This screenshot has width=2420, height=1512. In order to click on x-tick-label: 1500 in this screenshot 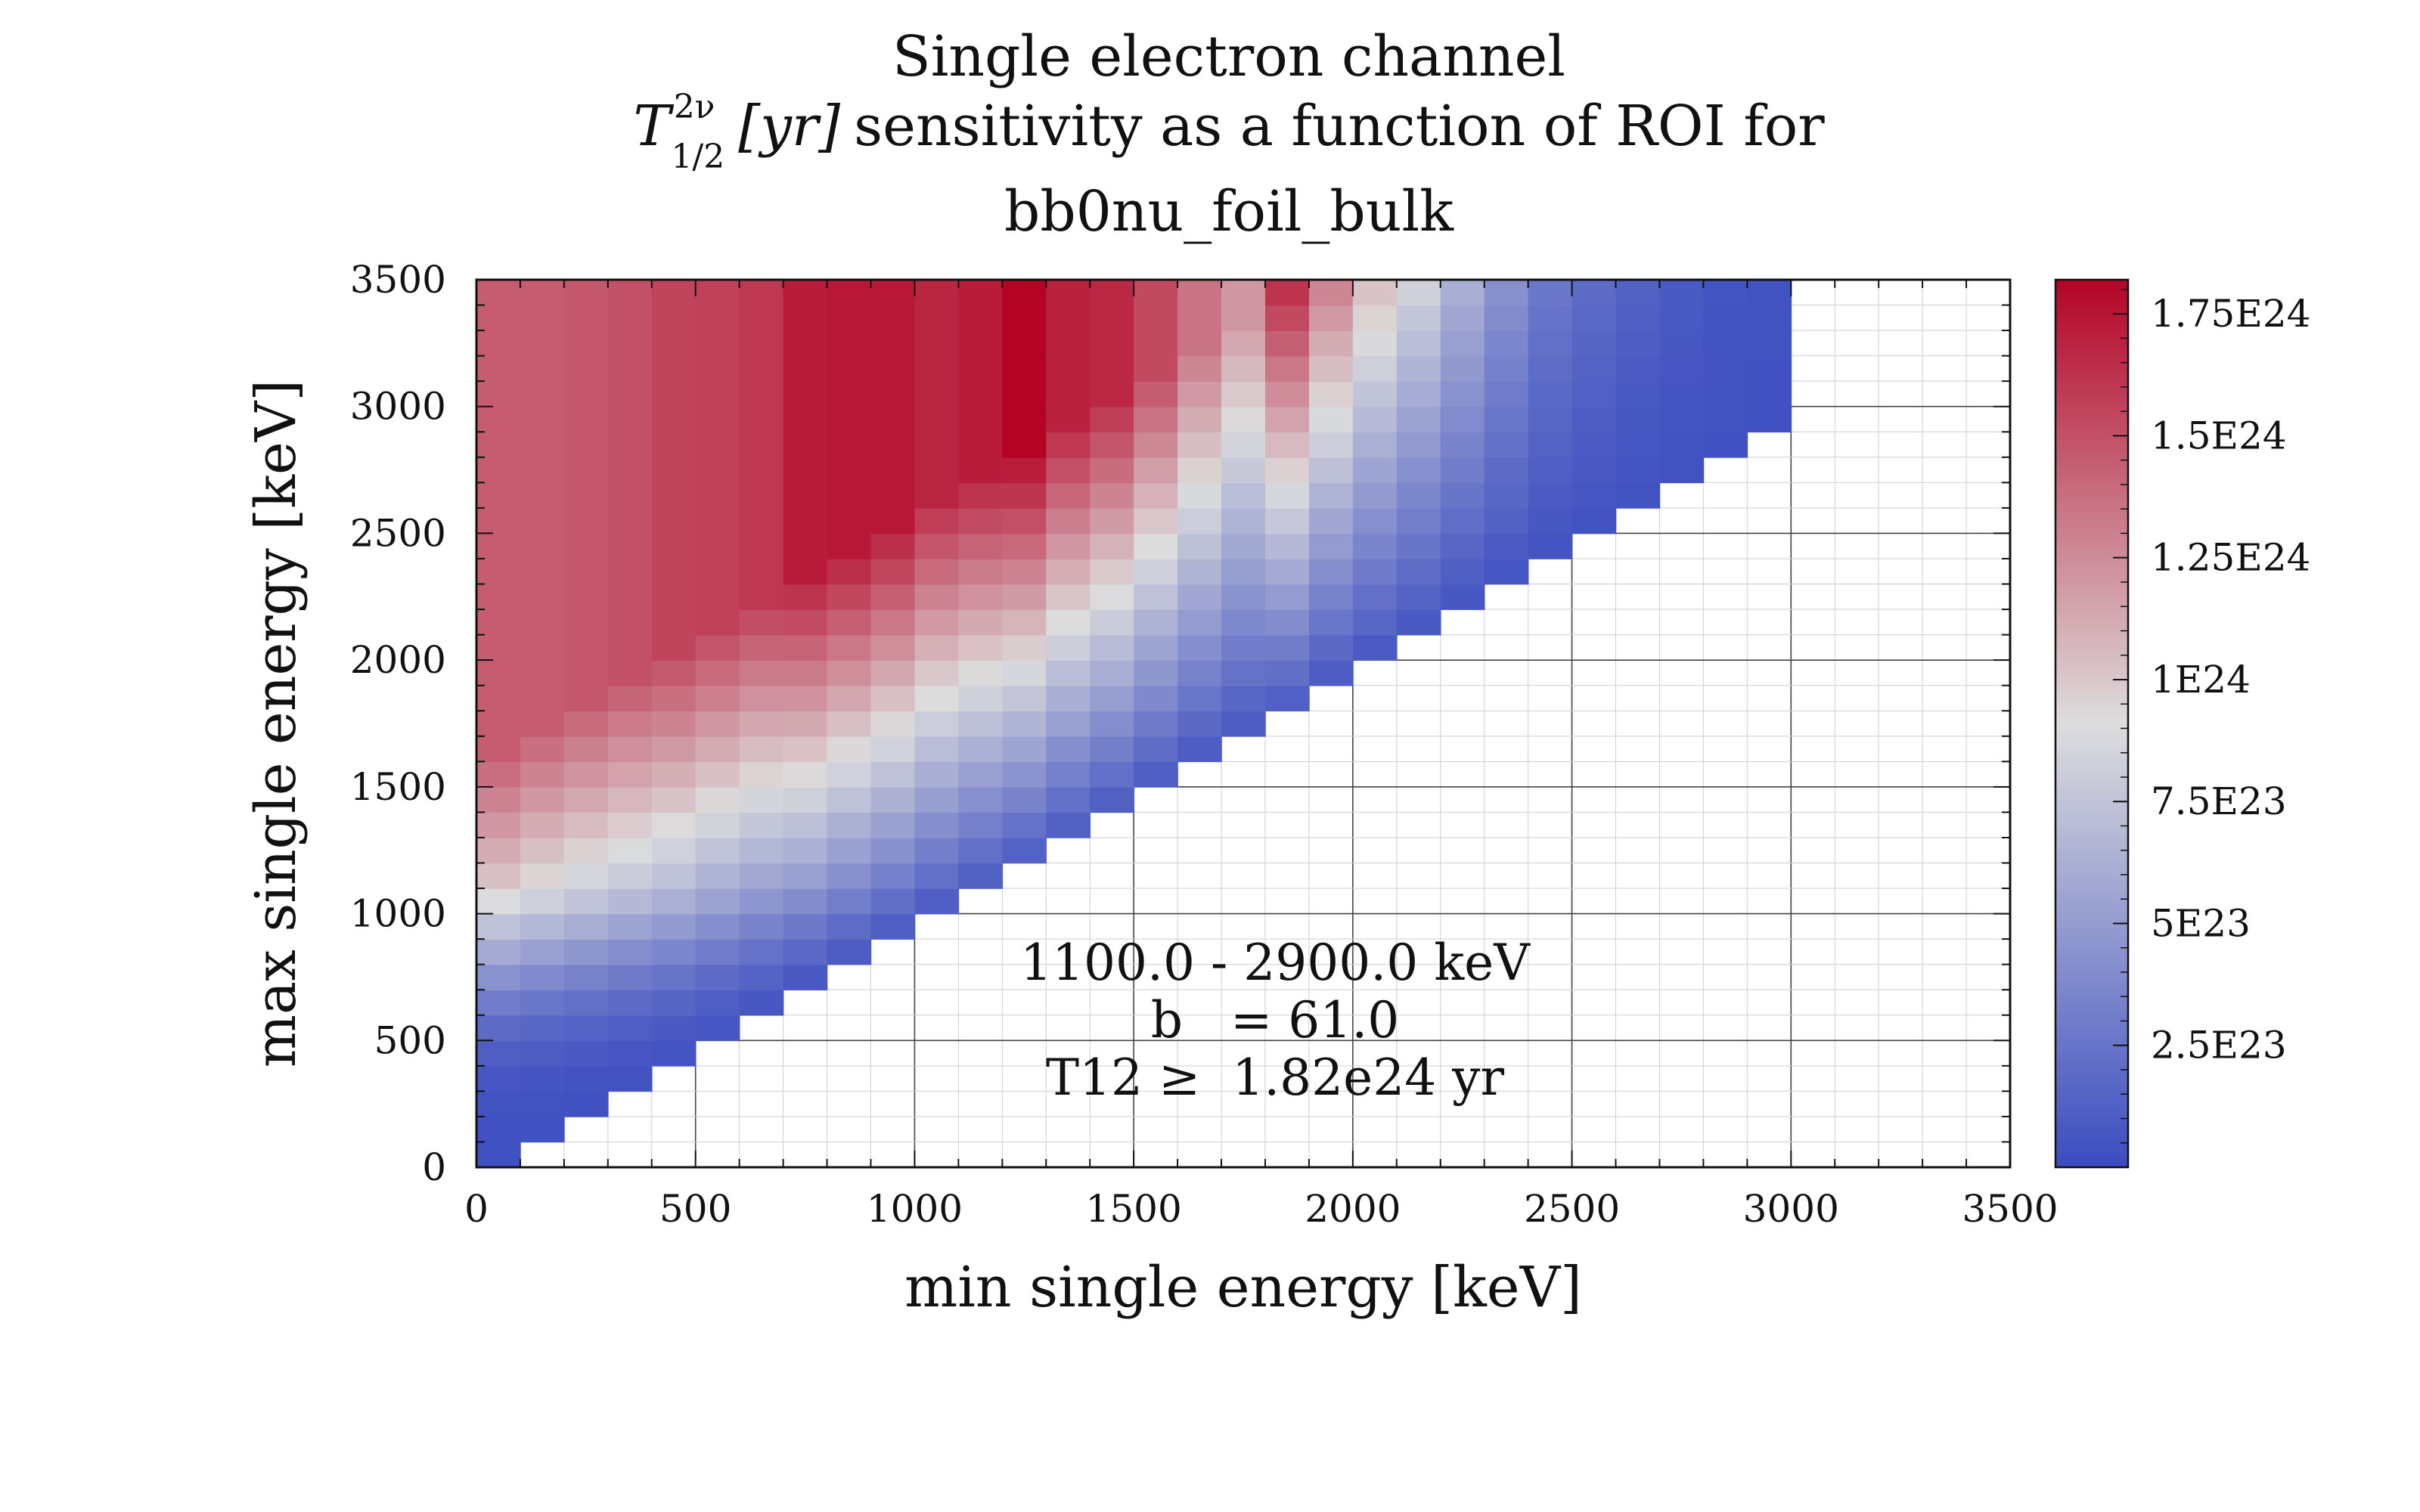, I will do `click(1134, 1209)`.